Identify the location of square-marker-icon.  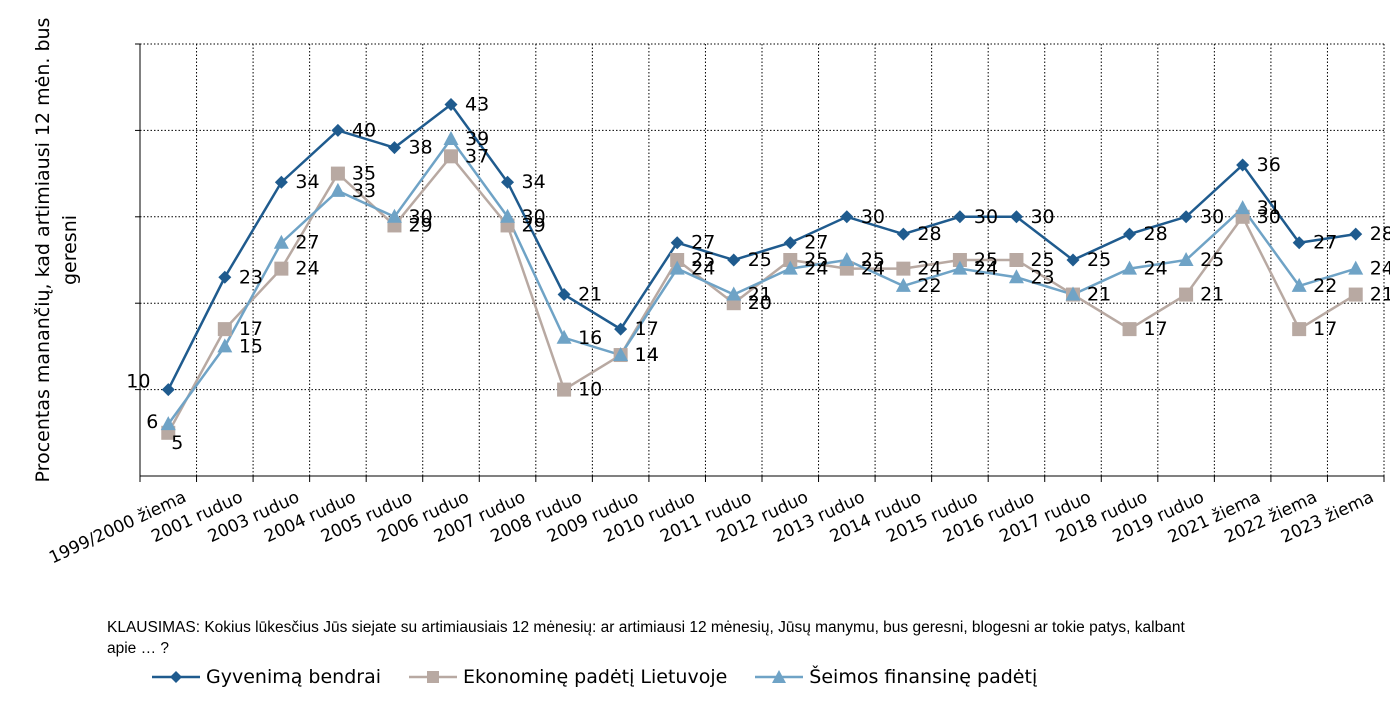
(433, 677).